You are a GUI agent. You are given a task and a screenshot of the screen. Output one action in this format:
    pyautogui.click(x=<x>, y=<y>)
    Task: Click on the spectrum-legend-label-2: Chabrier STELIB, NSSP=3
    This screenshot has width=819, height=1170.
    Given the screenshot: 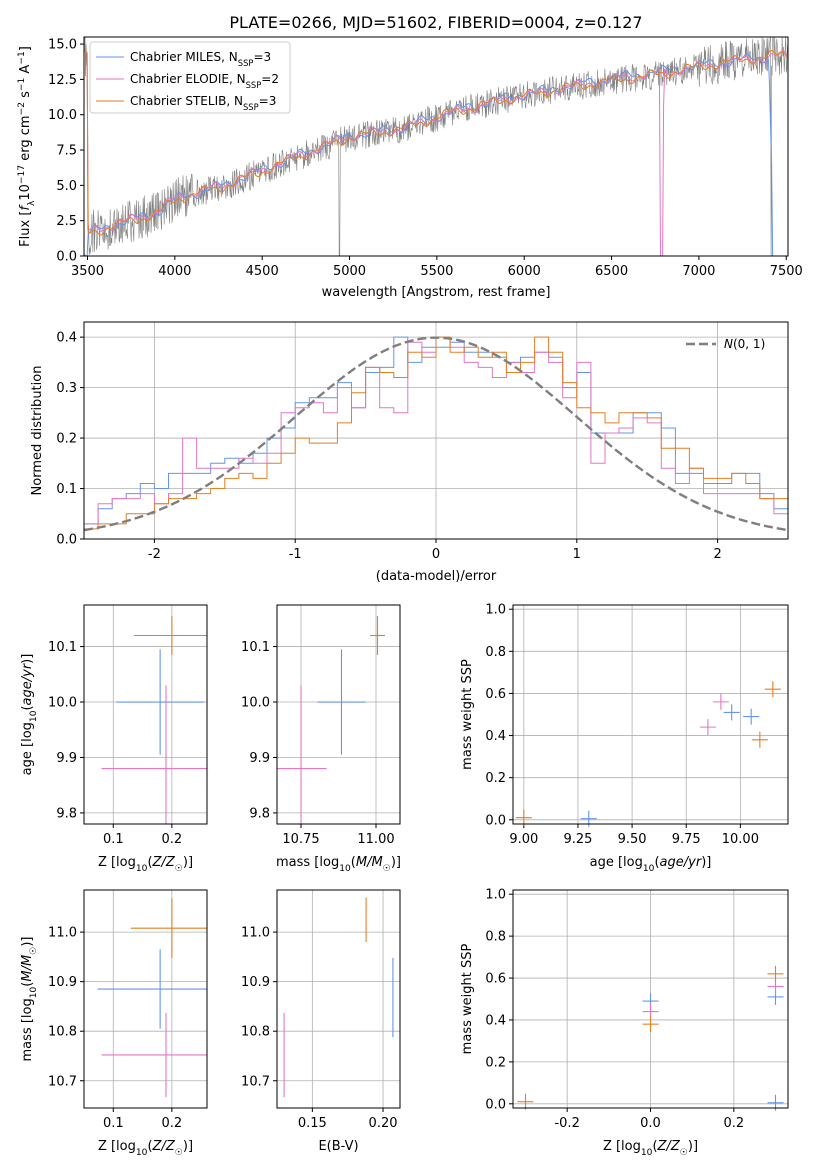 What is the action you would take?
    pyautogui.click(x=203, y=103)
    